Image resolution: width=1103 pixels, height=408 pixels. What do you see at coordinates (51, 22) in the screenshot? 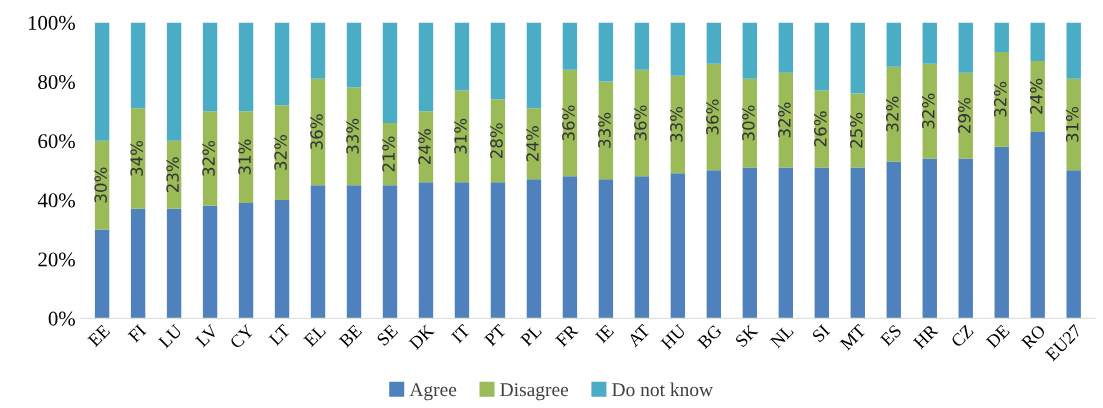
I see `y-tick-label: 100%` at bounding box center [51, 22].